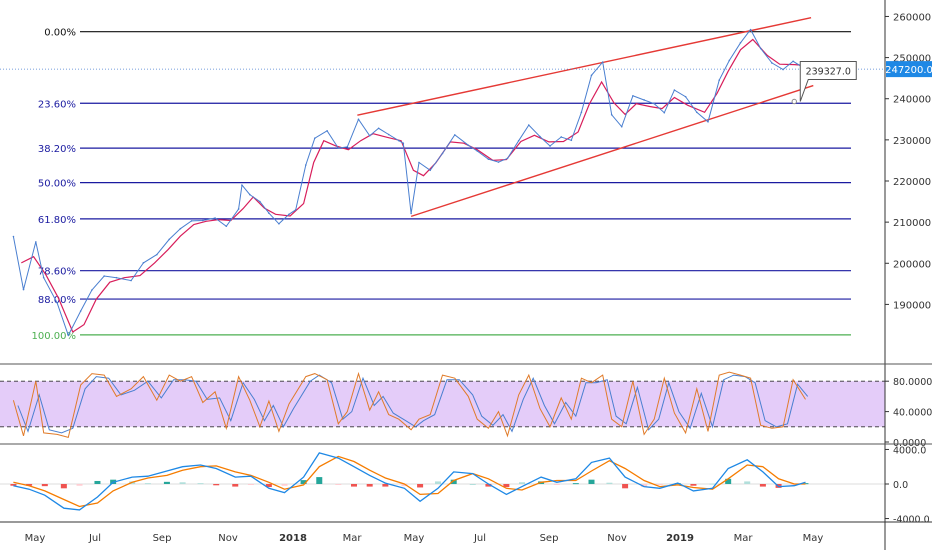  What do you see at coordinates (57, 104) in the screenshot?
I see `fib-level-label: 23.60%` at bounding box center [57, 104].